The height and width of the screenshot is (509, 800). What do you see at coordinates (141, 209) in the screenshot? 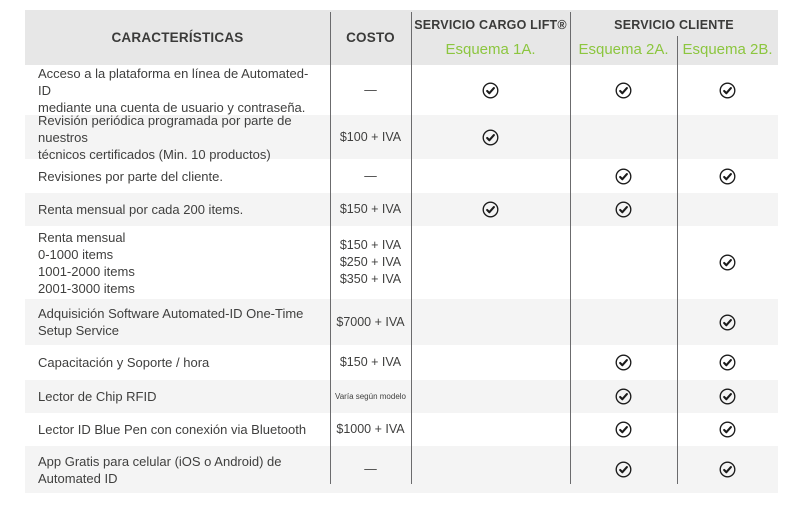
I see `feature-cell: Renta mensual por cada 200 items.` at bounding box center [141, 209].